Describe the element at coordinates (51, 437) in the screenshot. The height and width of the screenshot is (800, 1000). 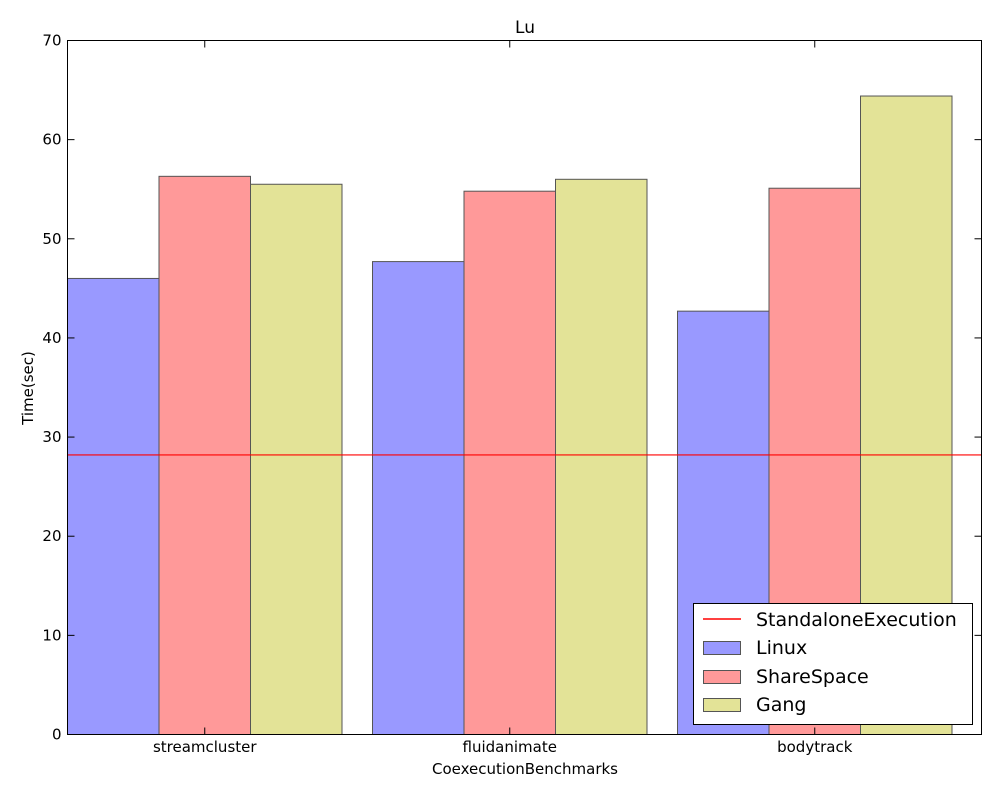
I see `y-tick-label: 30` at that location.